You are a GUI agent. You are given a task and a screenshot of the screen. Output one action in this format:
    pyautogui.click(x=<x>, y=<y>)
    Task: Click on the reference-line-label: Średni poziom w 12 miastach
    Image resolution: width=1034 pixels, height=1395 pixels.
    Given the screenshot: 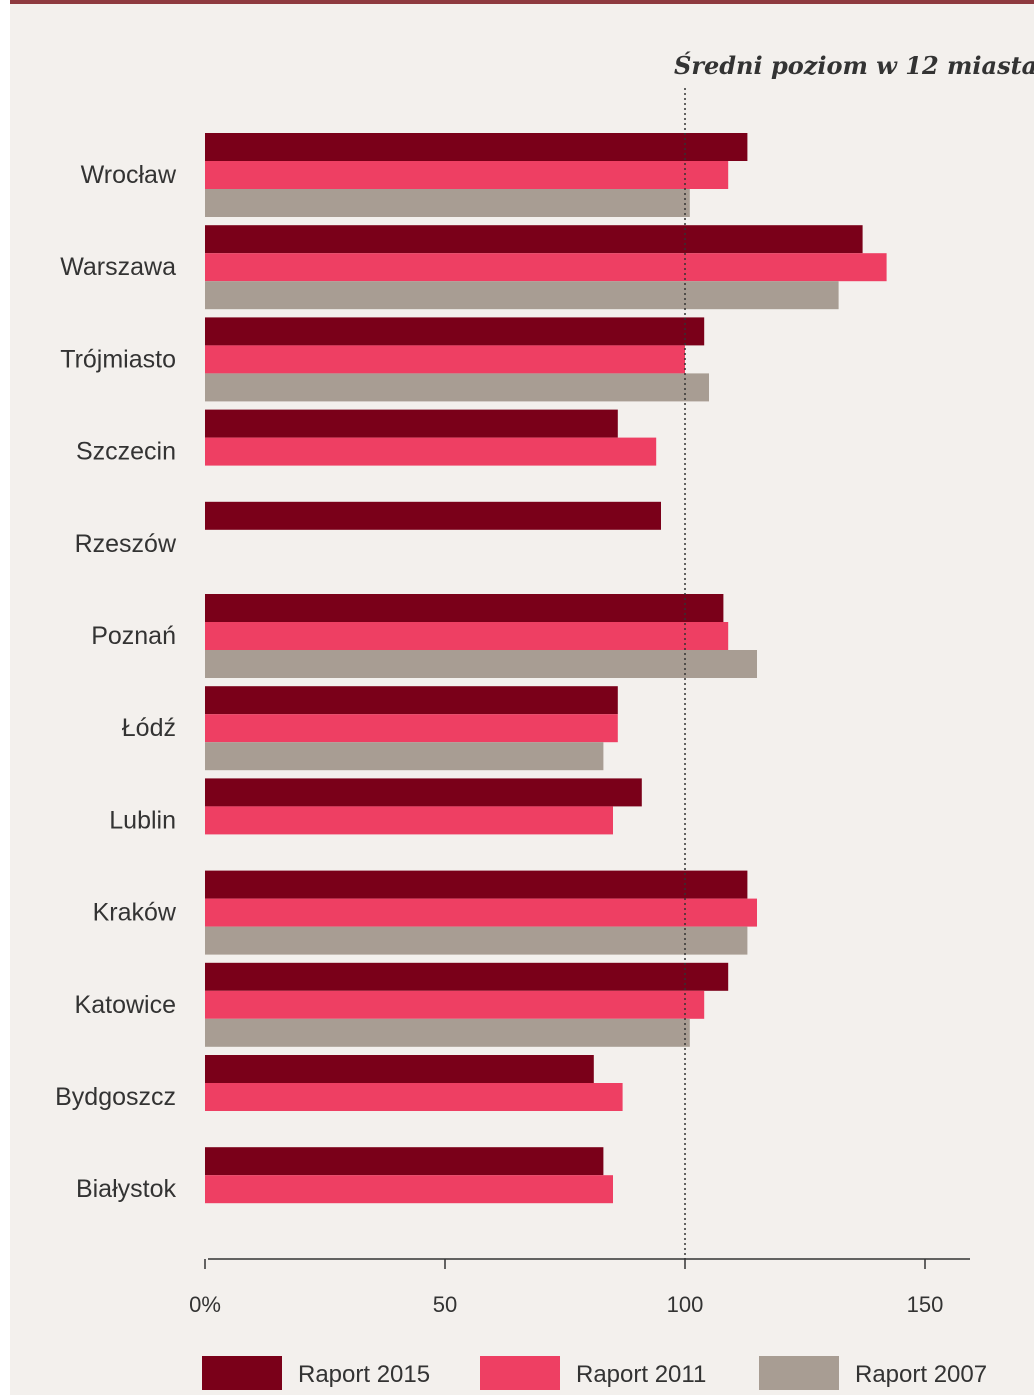 What is the action you would take?
    pyautogui.click(x=854, y=65)
    